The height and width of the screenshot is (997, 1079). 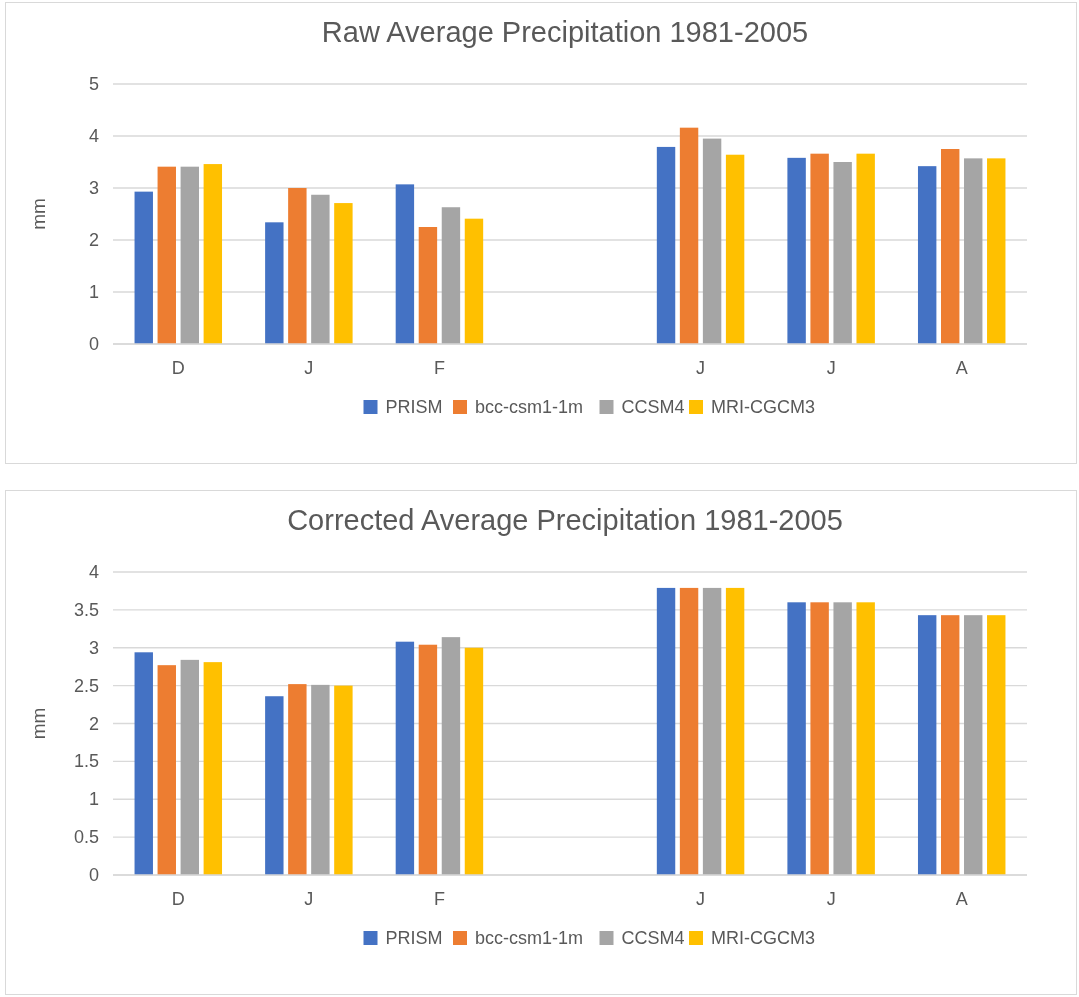 I want to click on y-tick-label: 0.5, so click(x=86, y=837).